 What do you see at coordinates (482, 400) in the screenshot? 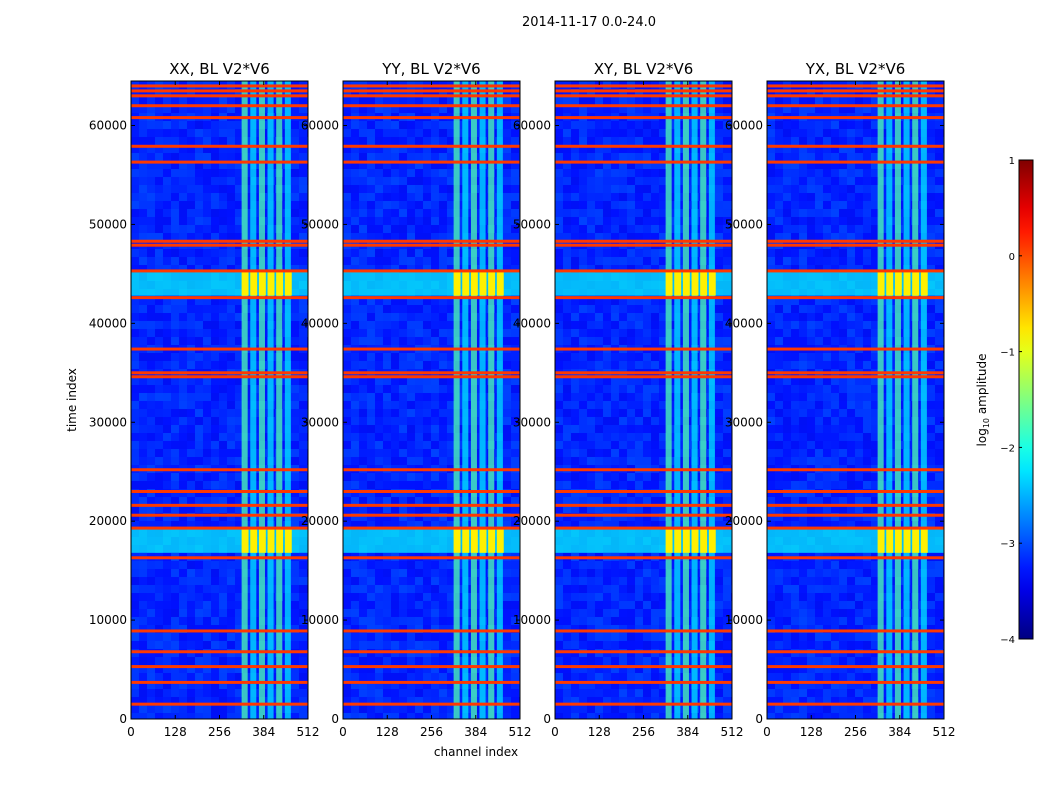
I see `rfi-stripe` at bounding box center [482, 400].